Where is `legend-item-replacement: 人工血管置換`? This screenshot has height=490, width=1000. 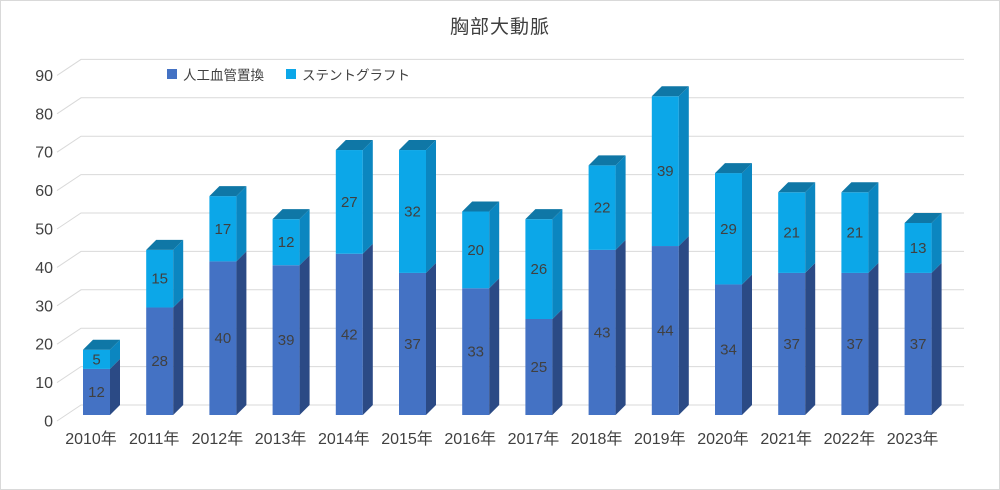 legend-item-replacement: 人工血管置換 is located at coordinates (215, 74).